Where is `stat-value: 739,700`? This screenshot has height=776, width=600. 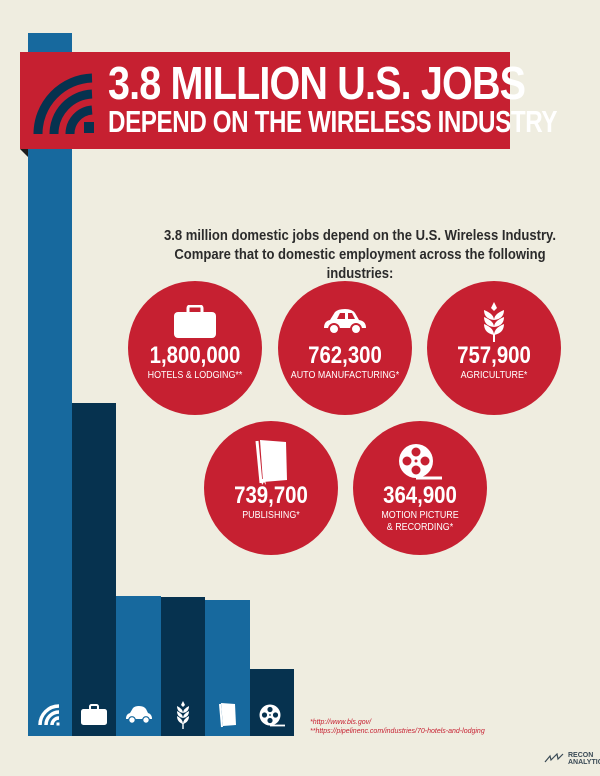
stat-value: 739,700 is located at coordinates (271, 495).